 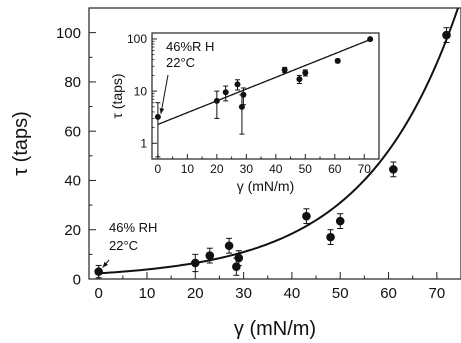 I want to click on main-ytick-label: 60, so click(x=72, y=131).